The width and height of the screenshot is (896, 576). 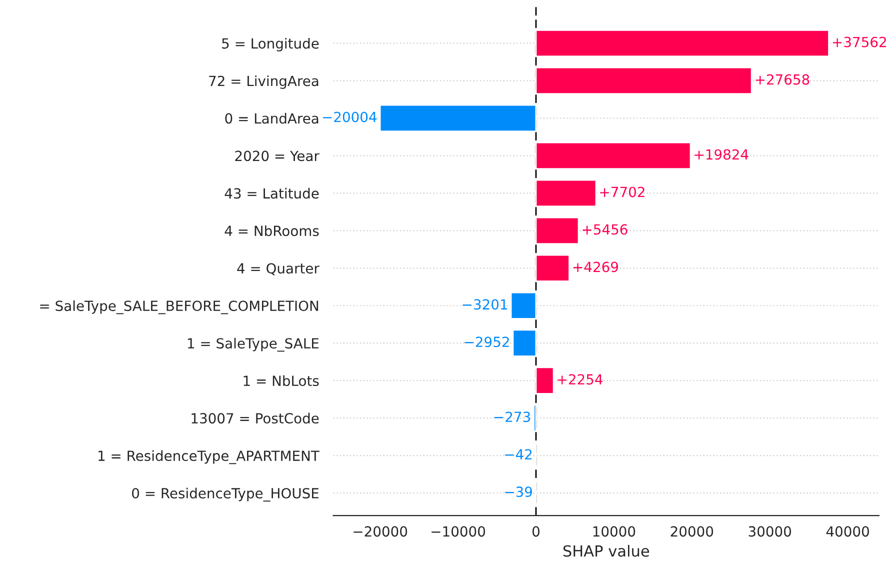 I want to click on data-label: −273, so click(x=512, y=417).